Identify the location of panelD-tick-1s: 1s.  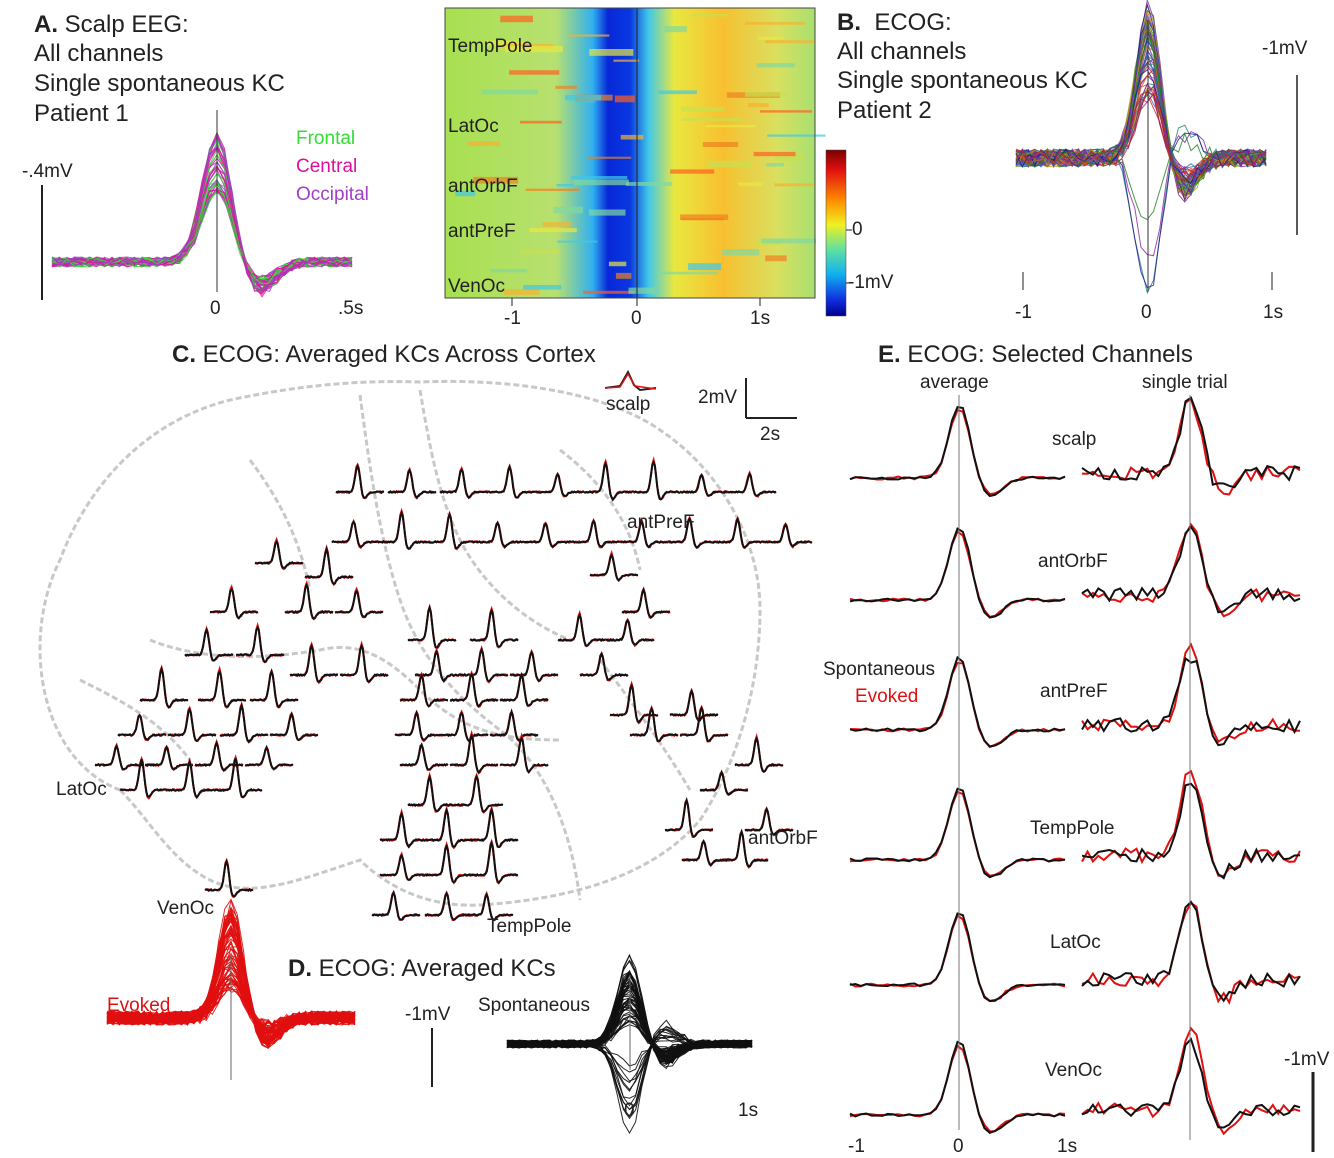
(748, 1110).